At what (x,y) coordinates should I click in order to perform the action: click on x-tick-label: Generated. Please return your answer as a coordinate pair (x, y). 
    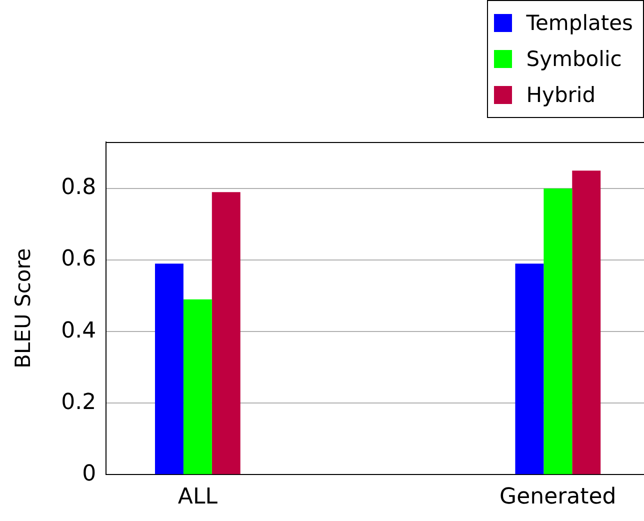
    Looking at the image, I should click on (558, 497).